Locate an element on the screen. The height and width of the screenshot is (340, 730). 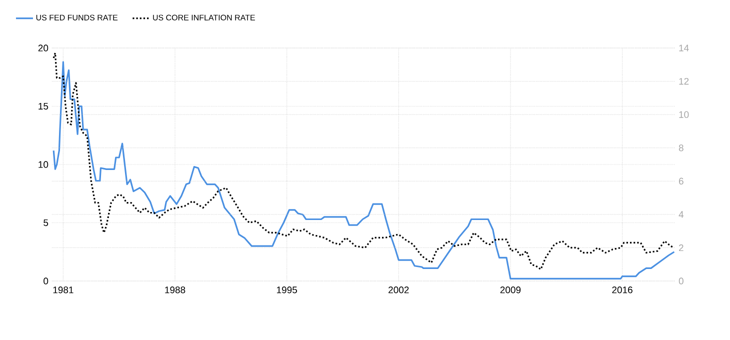
y2-tick-label: 10 is located at coordinates (684, 114).